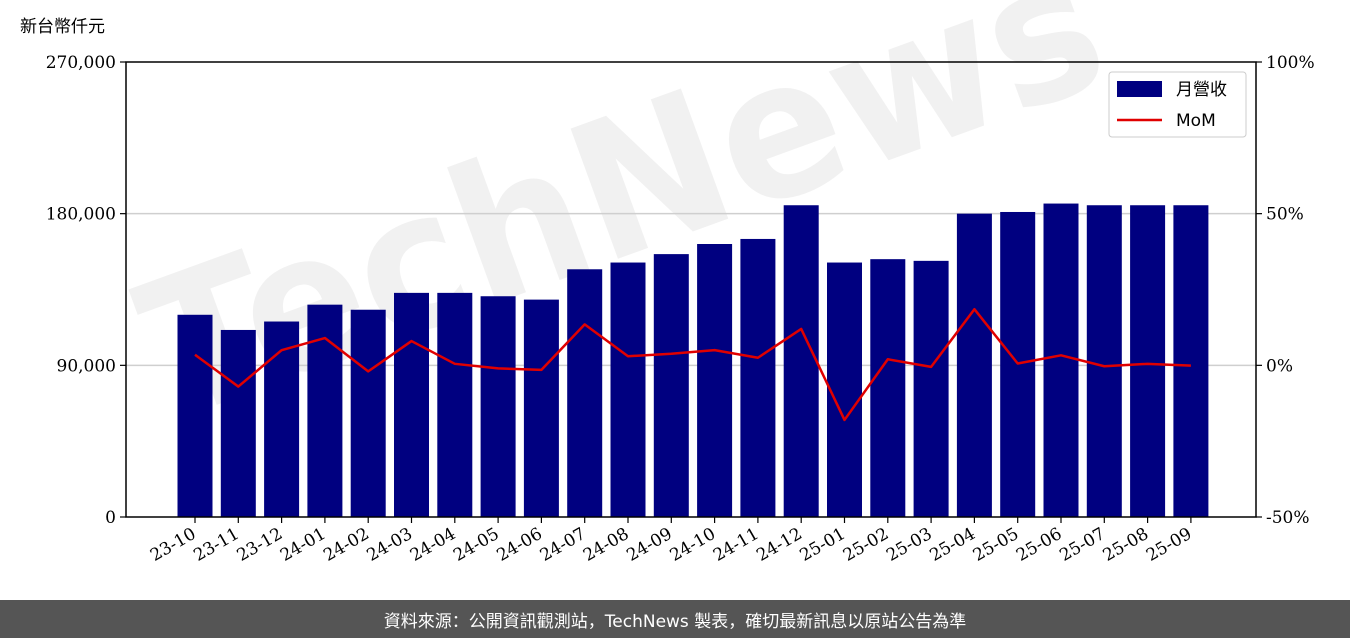  Describe the element at coordinates (173, 545) in the screenshot. I see `x-tick-label: 23-10` at that location.